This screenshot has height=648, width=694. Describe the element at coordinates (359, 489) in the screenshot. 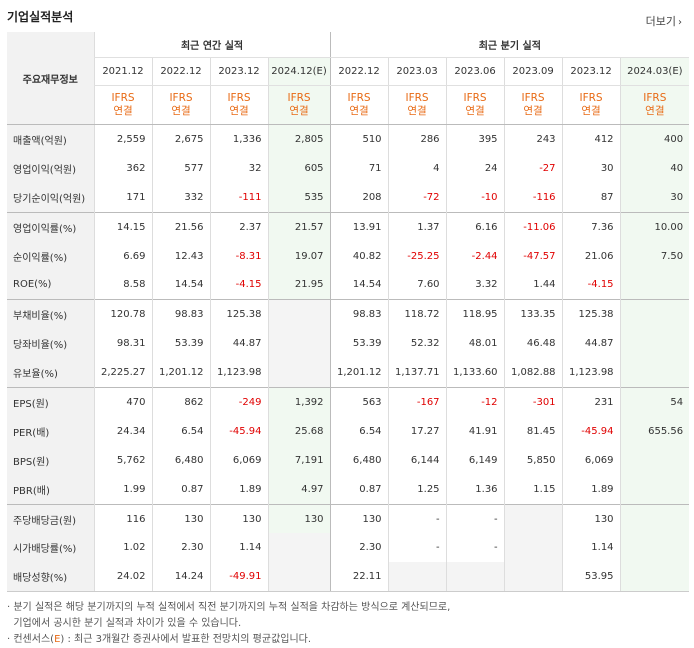

I see `cell-value: 0.87` at that location.